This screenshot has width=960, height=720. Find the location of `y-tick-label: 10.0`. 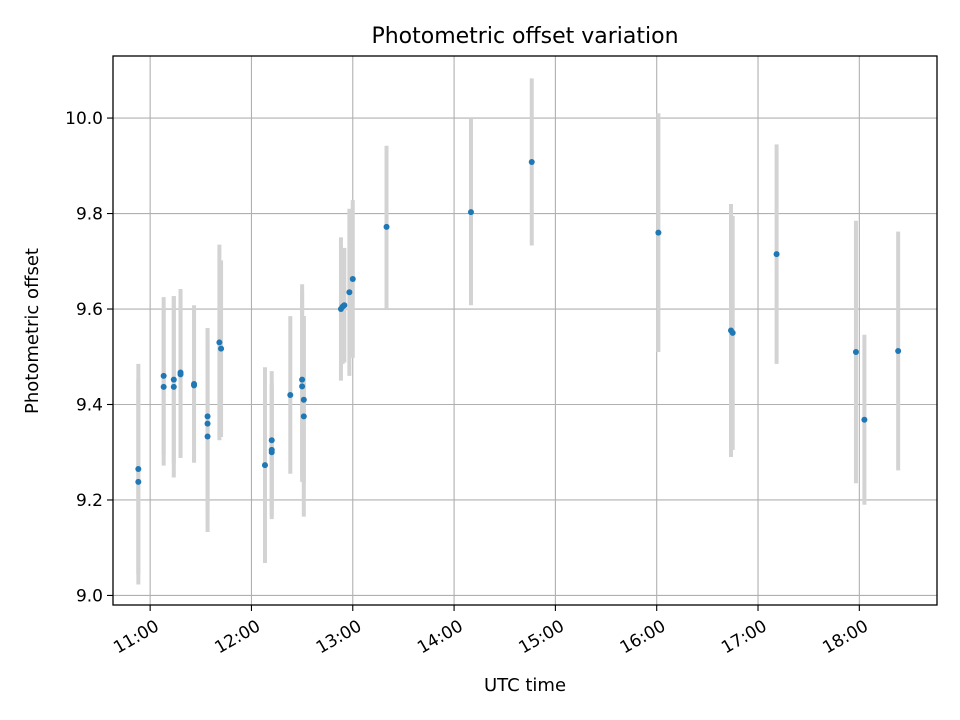

y-tick-label: 10.0 is located at coordinates (84, 119).